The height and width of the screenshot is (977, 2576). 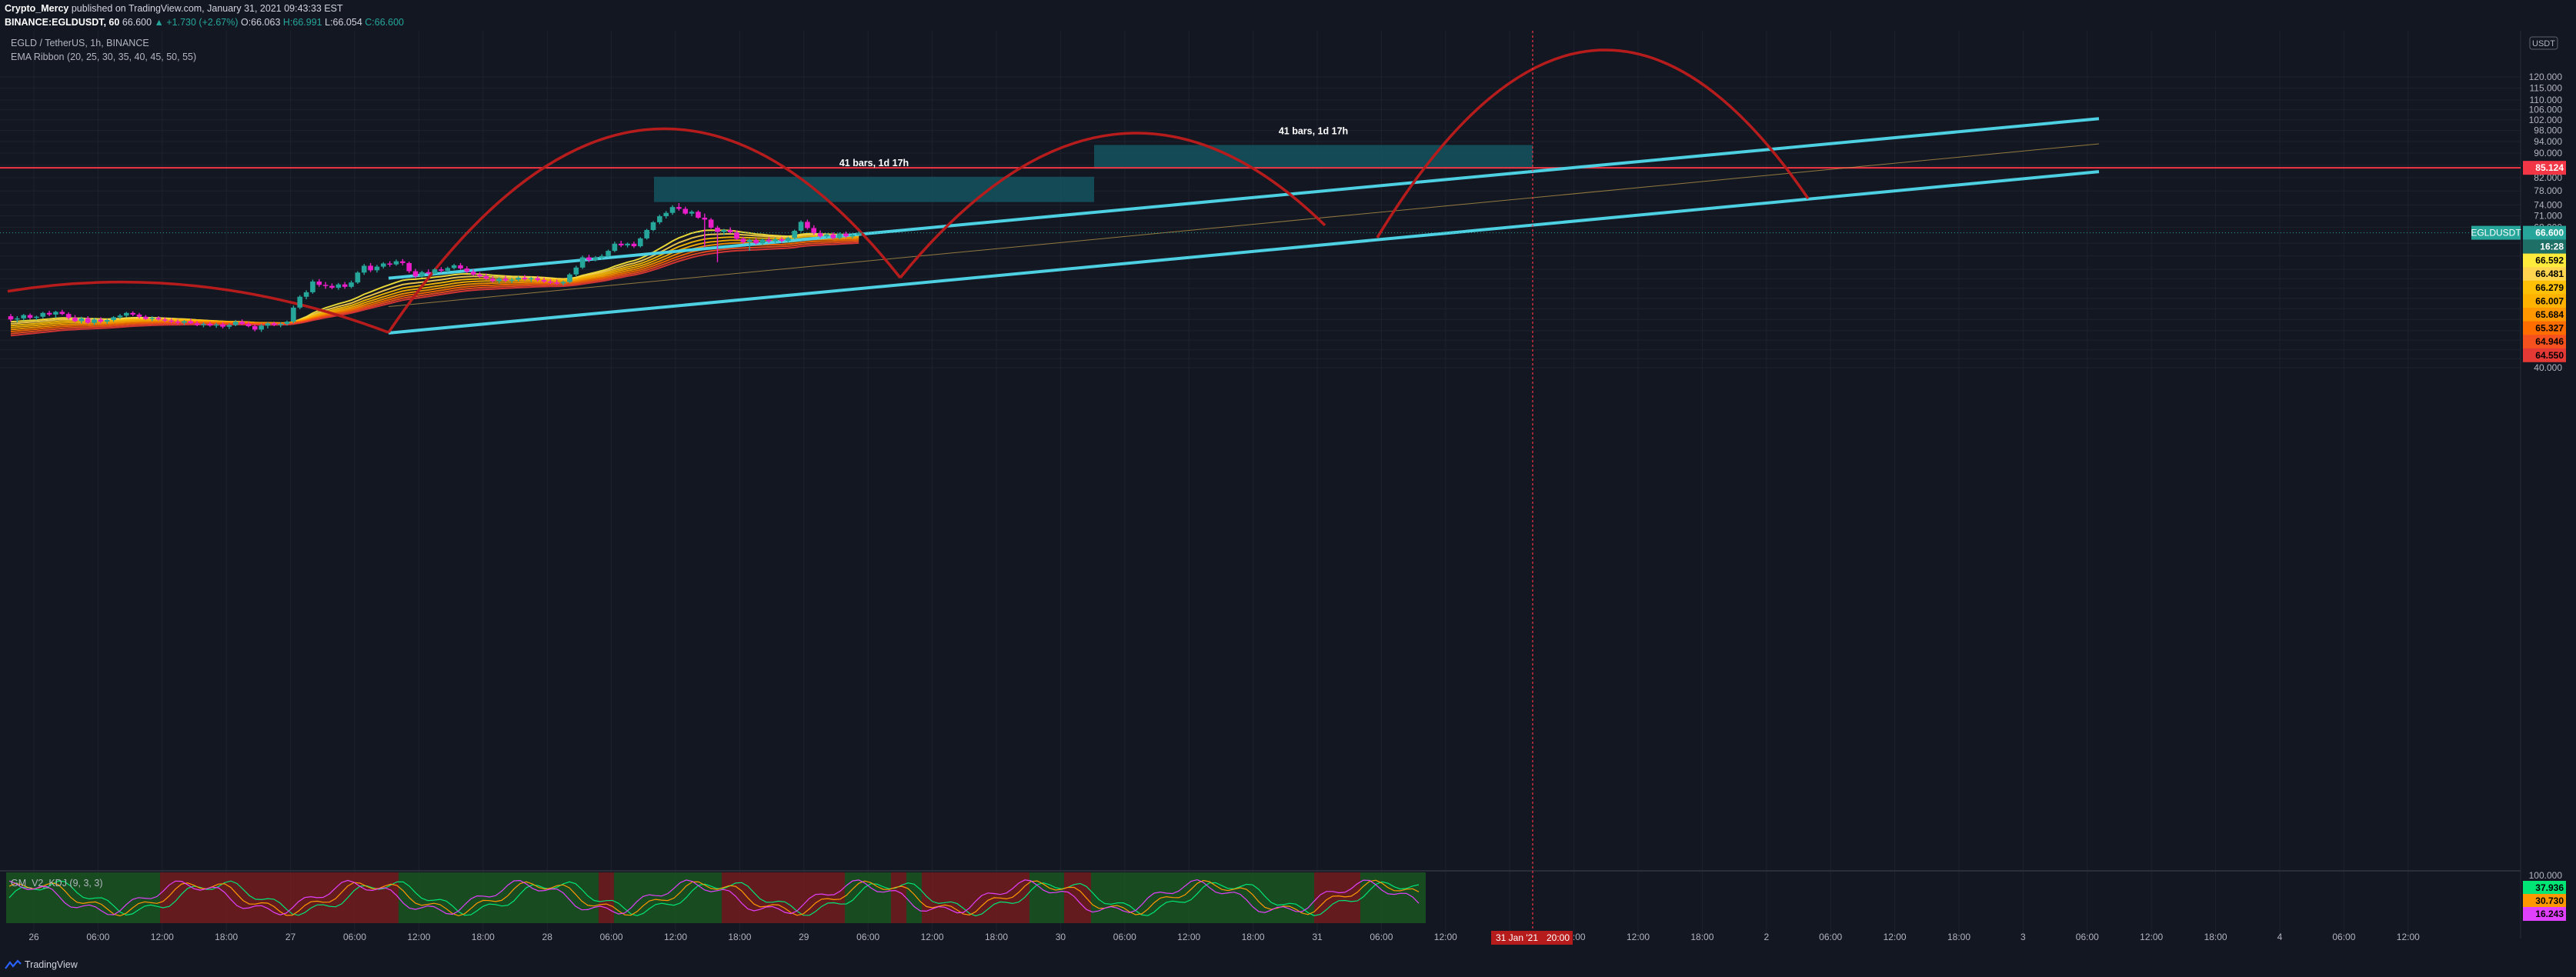 What do you see at coordinates (62, 22) in the screenshot?
I see `symbol-name: BINANCE:EGLDUSDT, 60` at bounding box center [62, 22].